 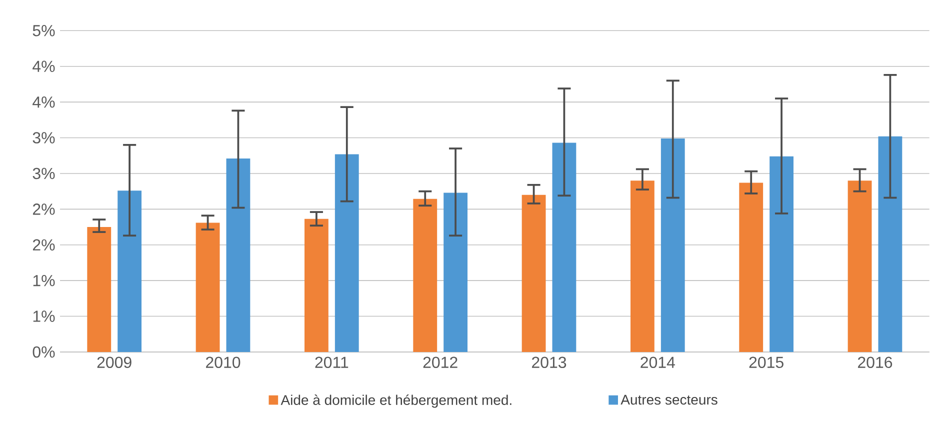 I want to click on x-tick-label: 2011, so click(x=331, y=362).